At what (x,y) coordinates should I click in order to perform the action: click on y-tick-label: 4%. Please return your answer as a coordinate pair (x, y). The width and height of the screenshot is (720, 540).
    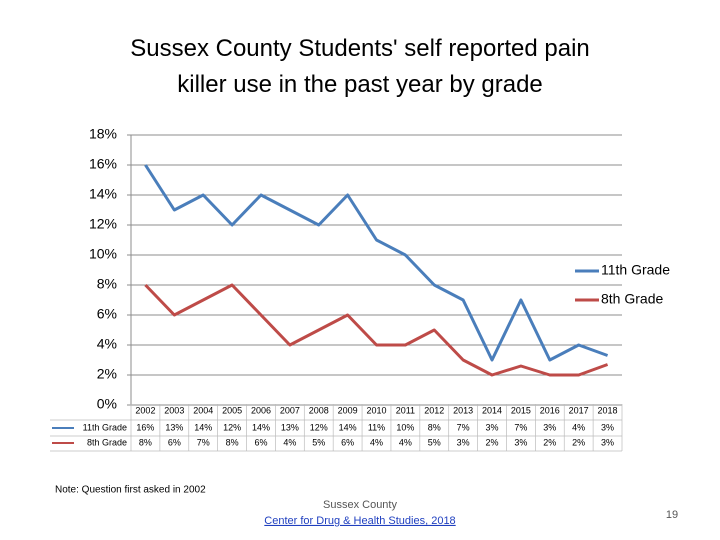
    Looking at the image, I should click on (107, 344).